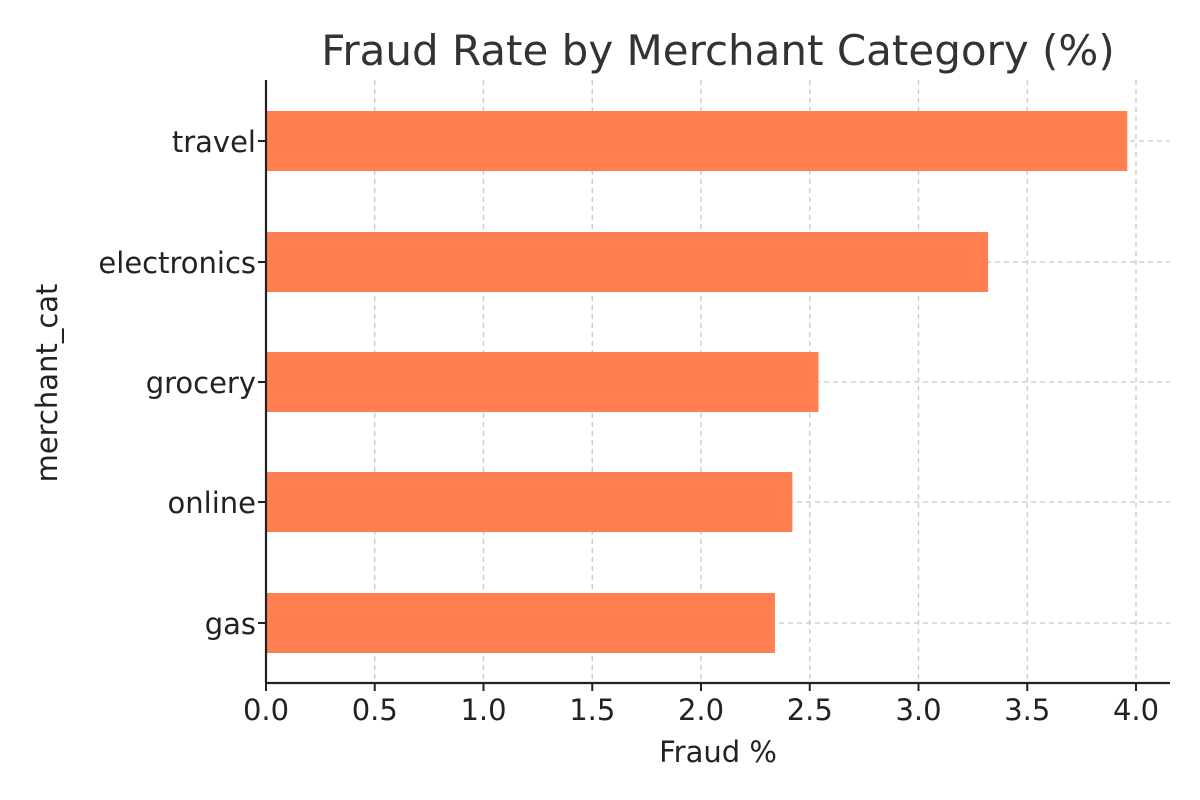 The image size is (1200, 800). I want to click on bar-travel, so click(697, 141).